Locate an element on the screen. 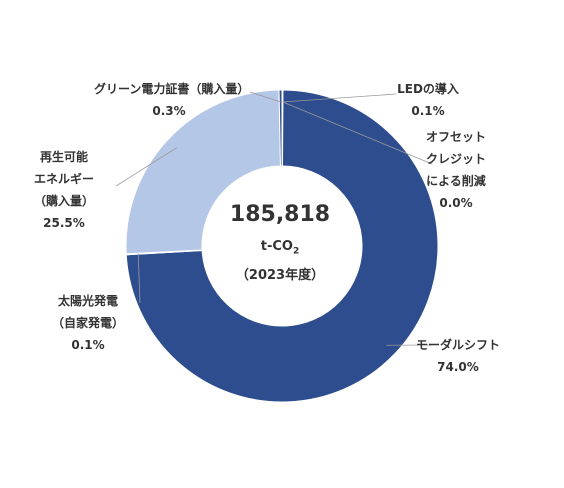  slice-value-3: 0.1% is located at coordinates (88, 345).